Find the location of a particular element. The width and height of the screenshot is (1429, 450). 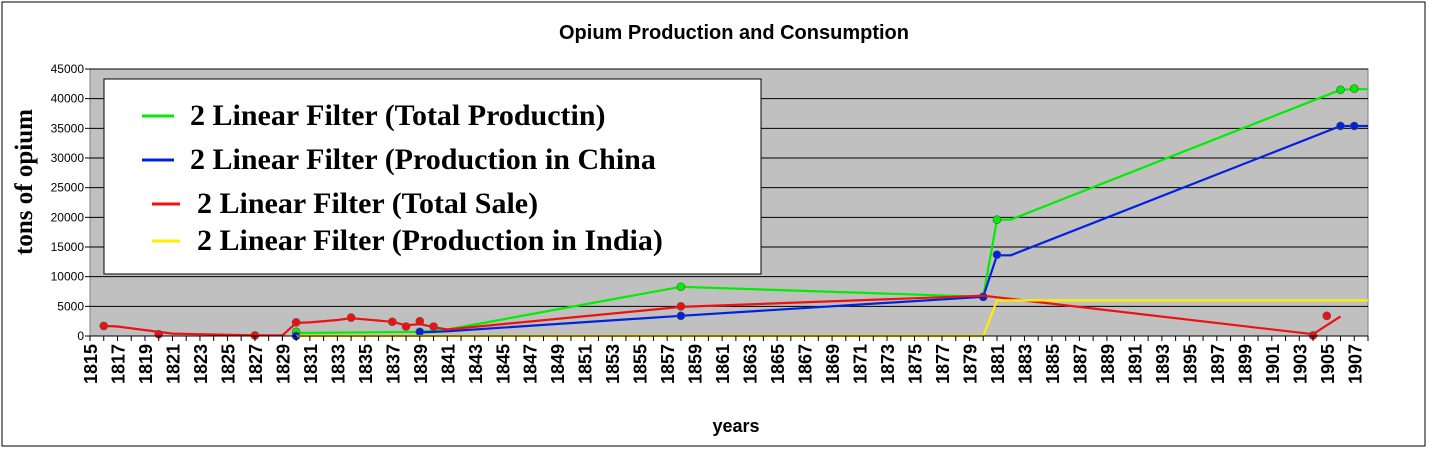

x-tick-label: 1833 is located at coordinates (338, 364).